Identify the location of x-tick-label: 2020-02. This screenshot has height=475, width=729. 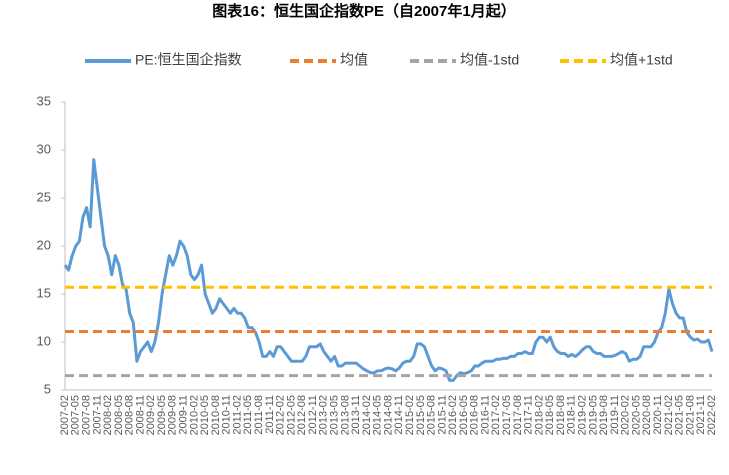
(626, 415).